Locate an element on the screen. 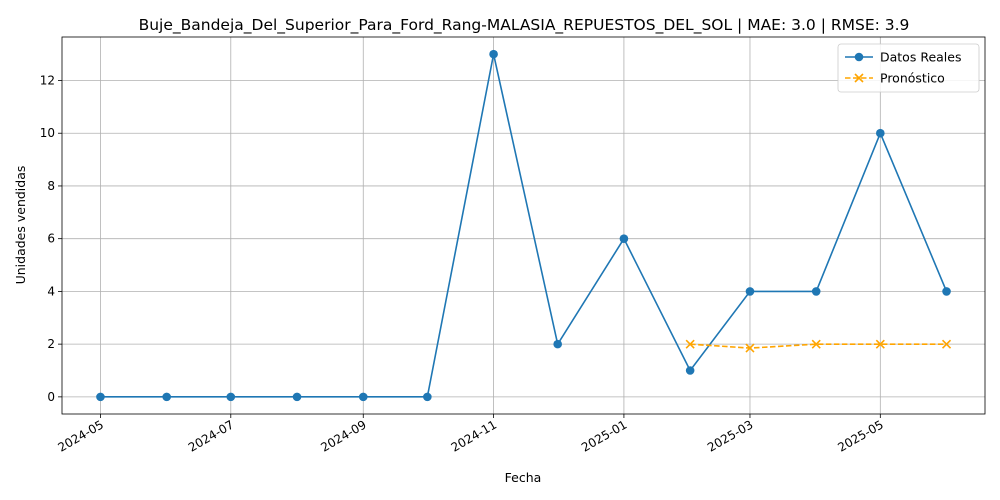 This screenshot has height=500, width=1000. y-axis: 0 2 4 6 8 10 12 is located at coordinates (51, 239).